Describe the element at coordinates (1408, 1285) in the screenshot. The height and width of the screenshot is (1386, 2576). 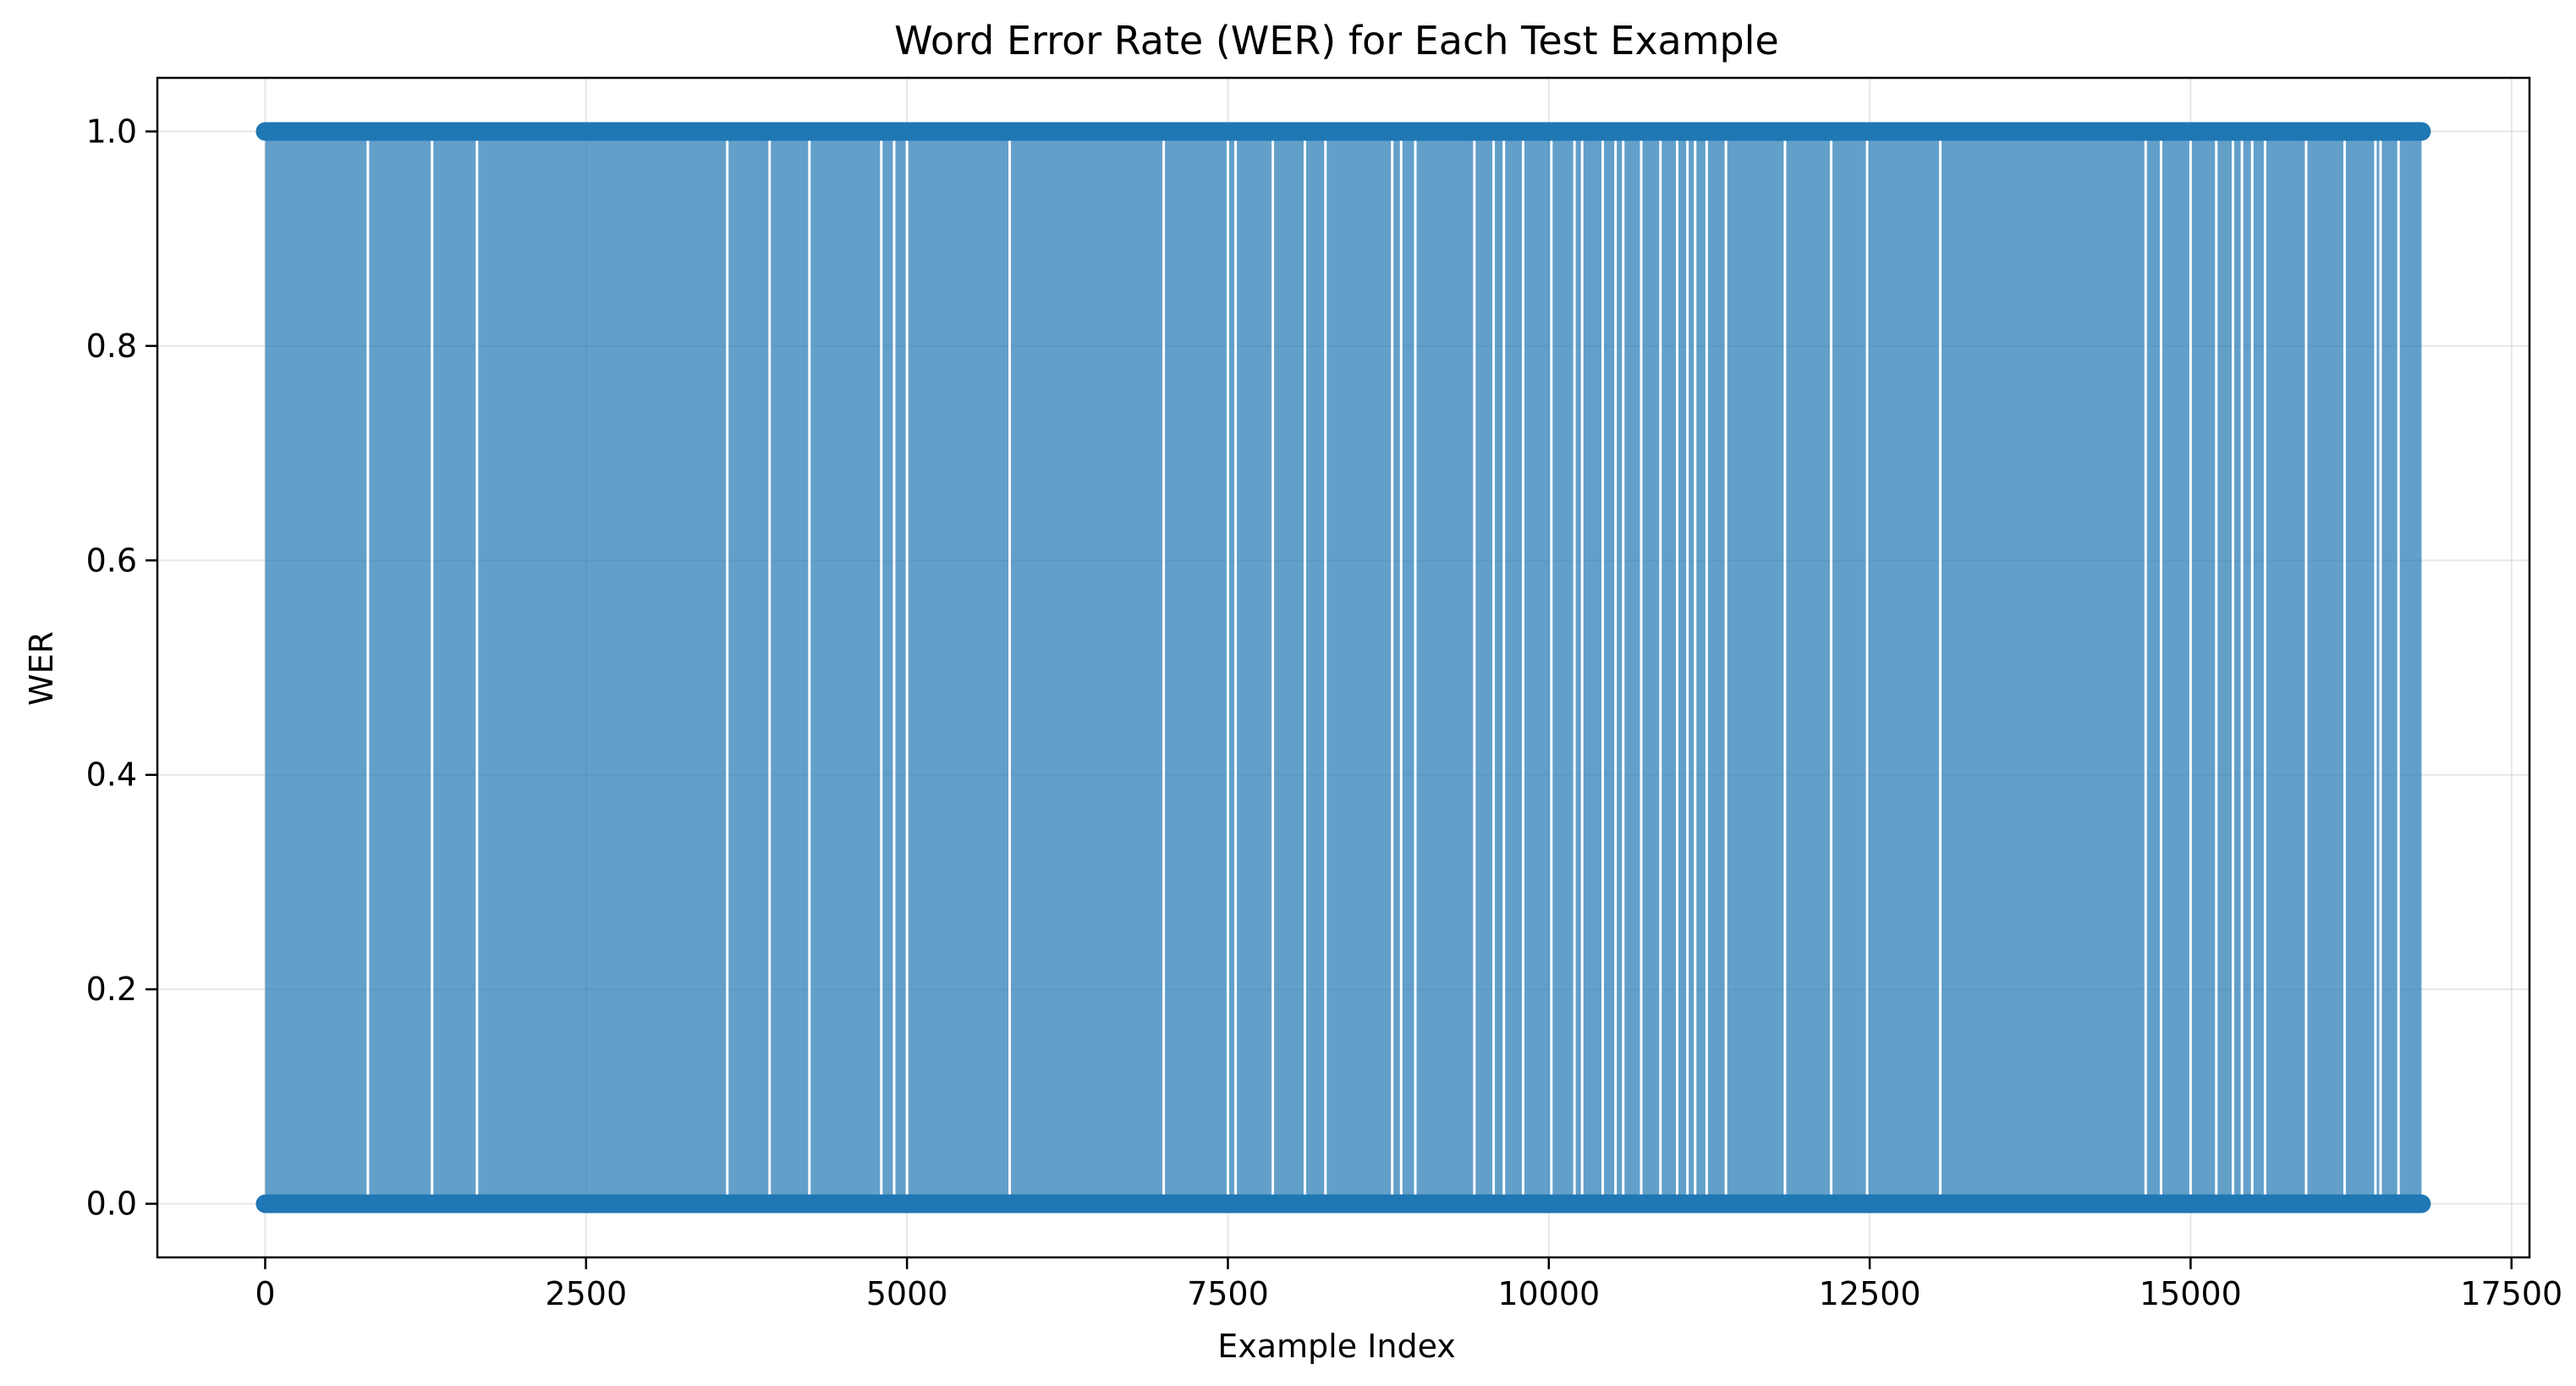
I see `x-axis: 0 2500 5000 7500 10000 12500 15000 17500` at that location.